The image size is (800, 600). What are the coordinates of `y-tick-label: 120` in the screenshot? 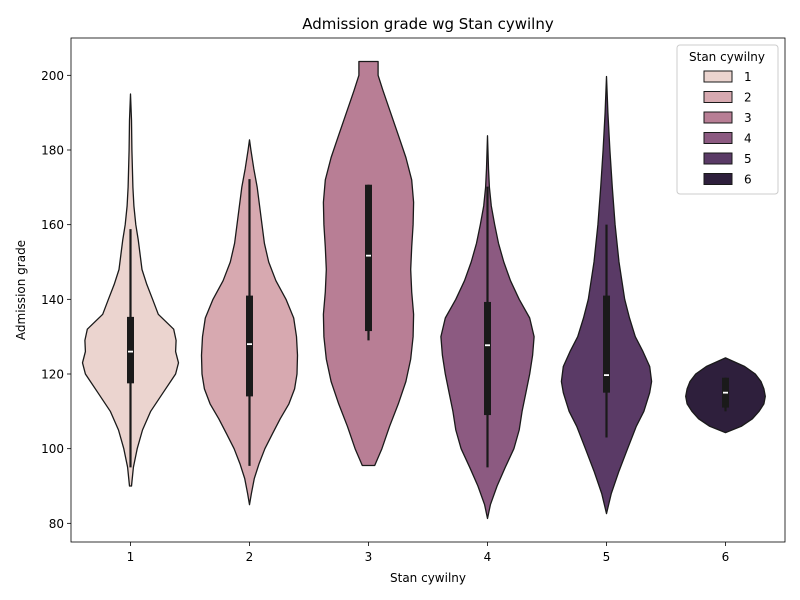 It's located at (52, 375).